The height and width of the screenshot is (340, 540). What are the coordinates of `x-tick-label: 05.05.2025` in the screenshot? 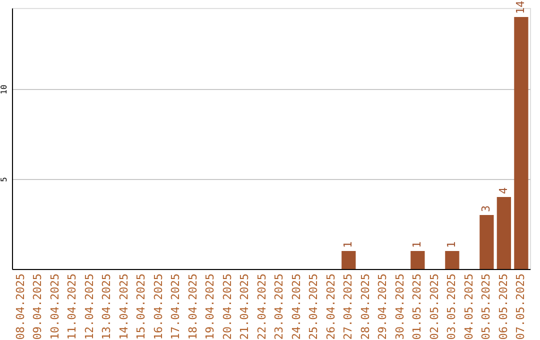 It's located at (486, 307).